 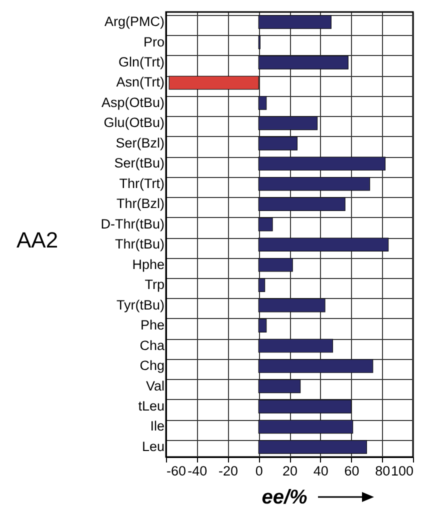 I want to click on x-tick-label: 80, so click(x=382, y=471).